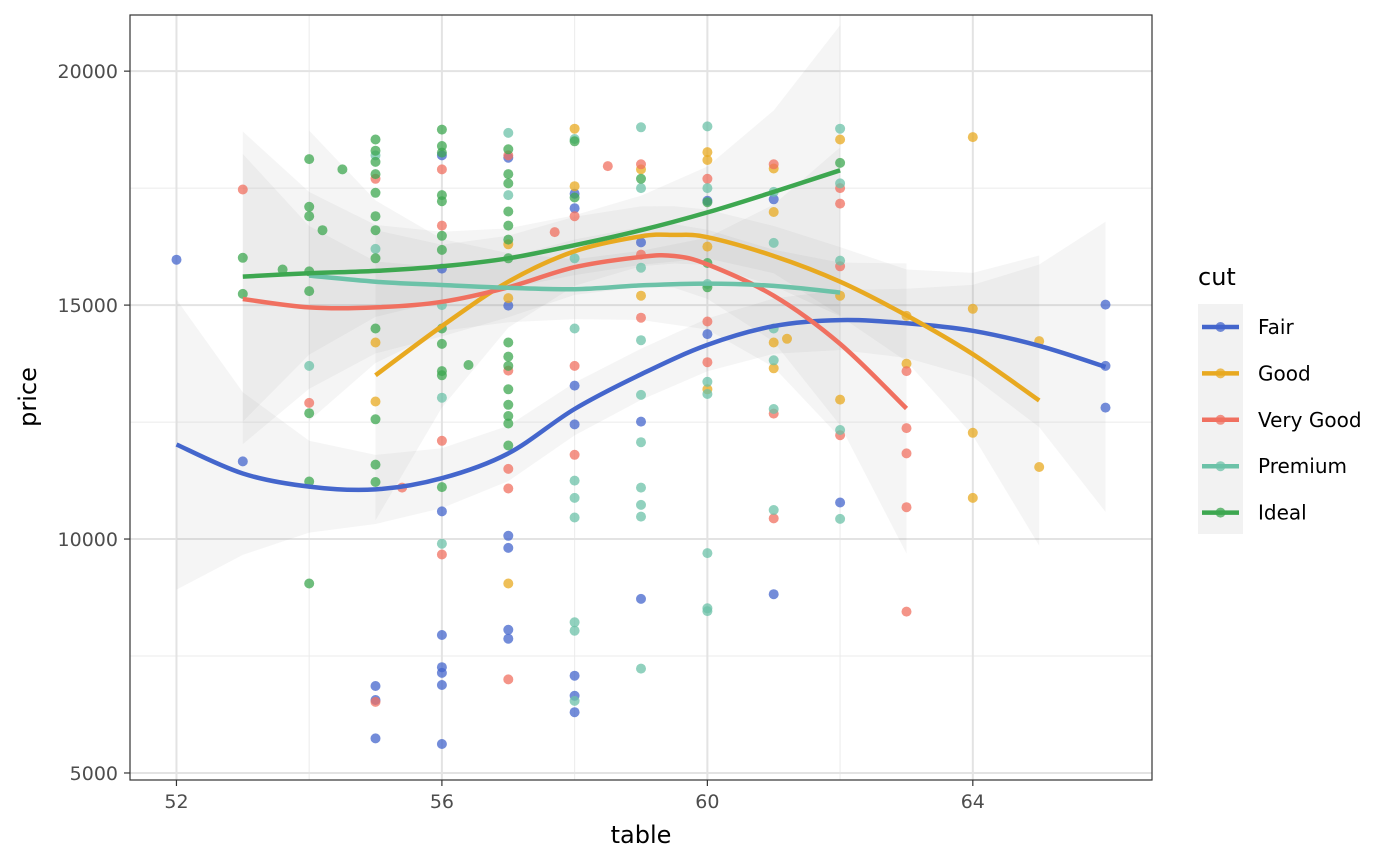 The image size is (1400, 866). I want to click on x-axis-title: table, so click(641, 835).